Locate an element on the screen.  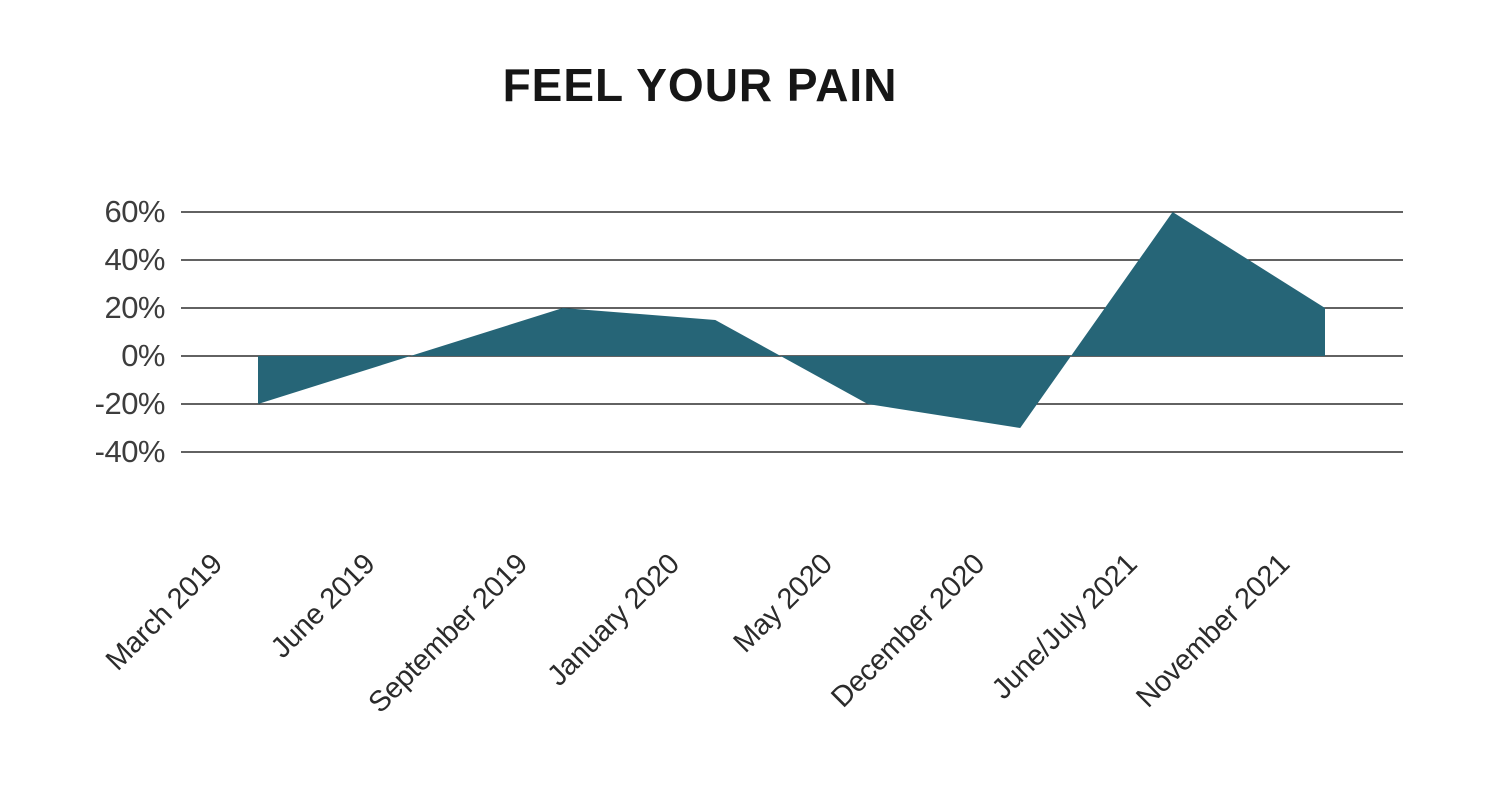
y-axis-tick-label: 60% is located at coordinates (134, 211).